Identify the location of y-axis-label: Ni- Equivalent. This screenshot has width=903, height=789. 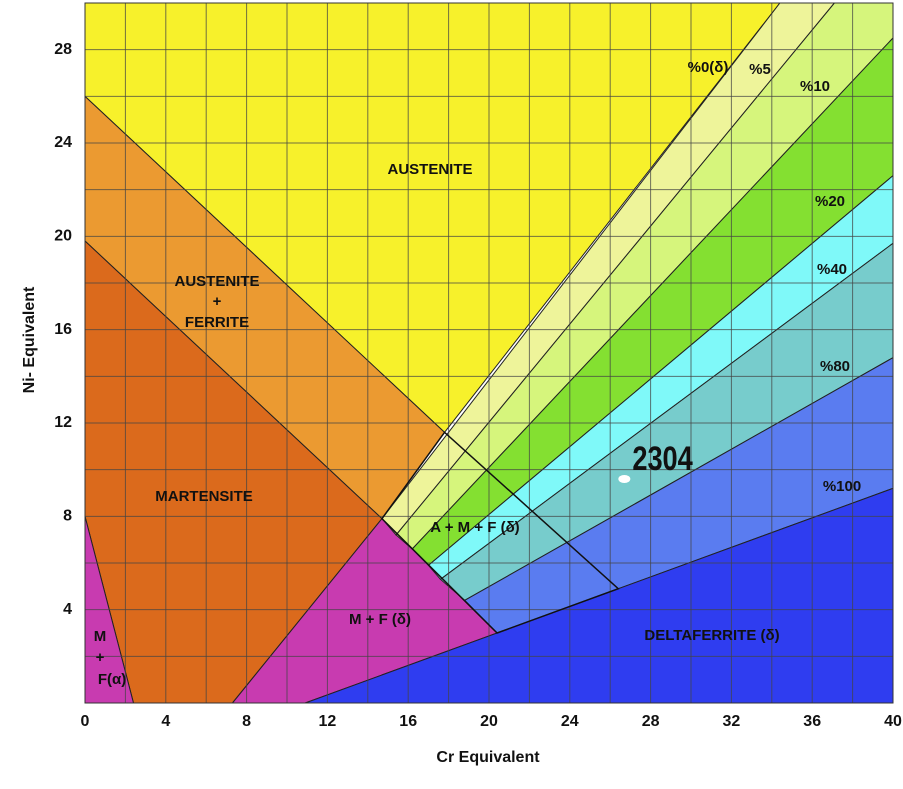
(29, 339).